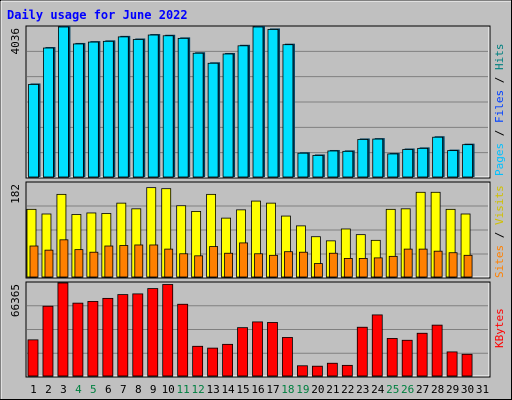 Image resolution: width=512 pixels, height=400 pixels. Describe the element at coordinates (302, 389) in the screenshot. I see `x-tick-label-day-19: 19` at that location.